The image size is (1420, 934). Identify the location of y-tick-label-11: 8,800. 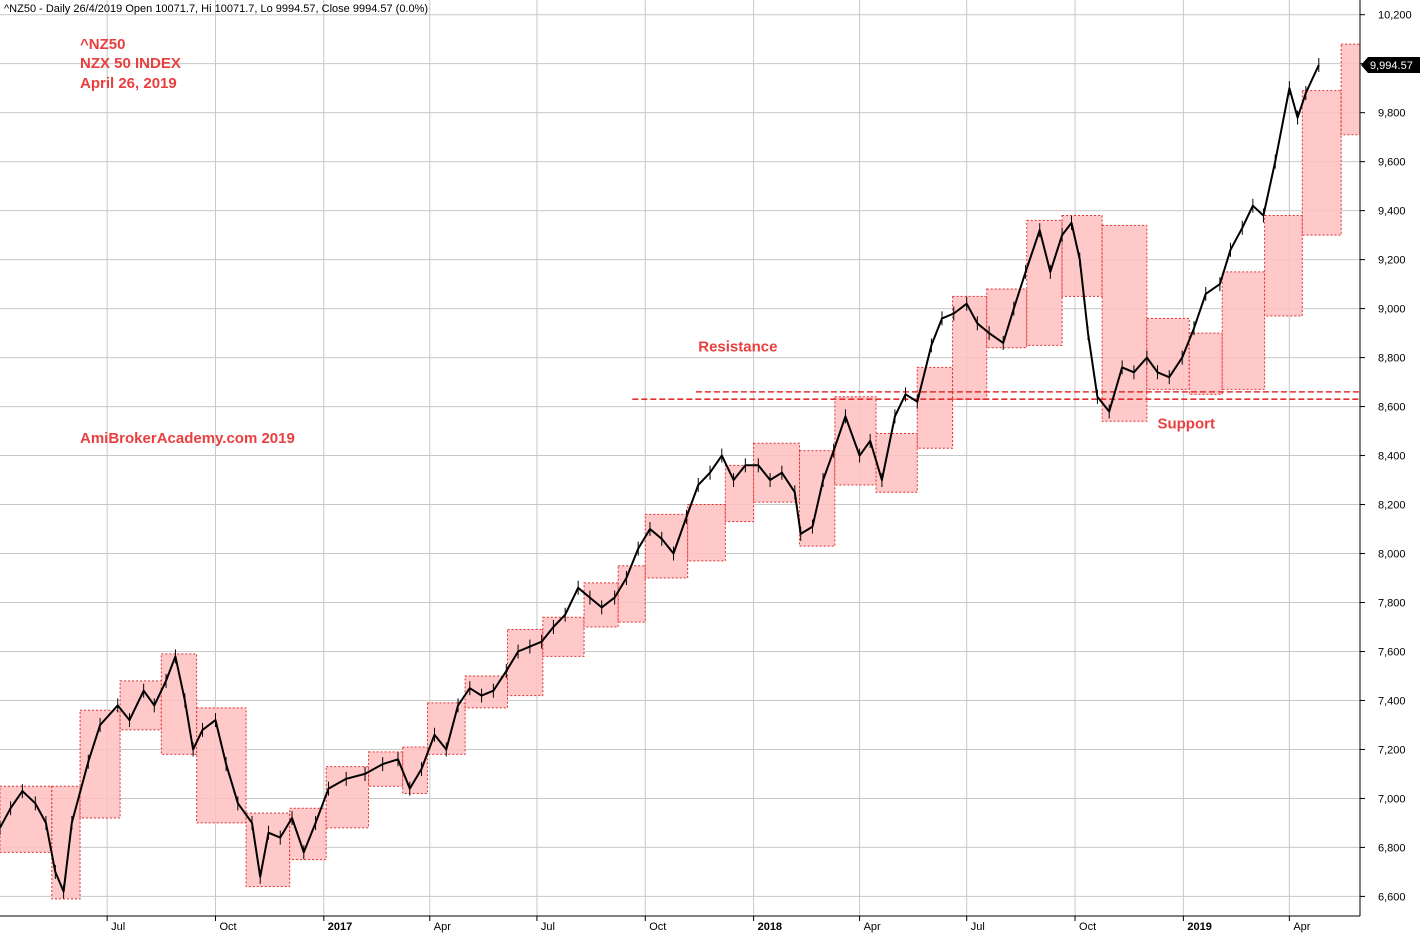
(1392, 359).